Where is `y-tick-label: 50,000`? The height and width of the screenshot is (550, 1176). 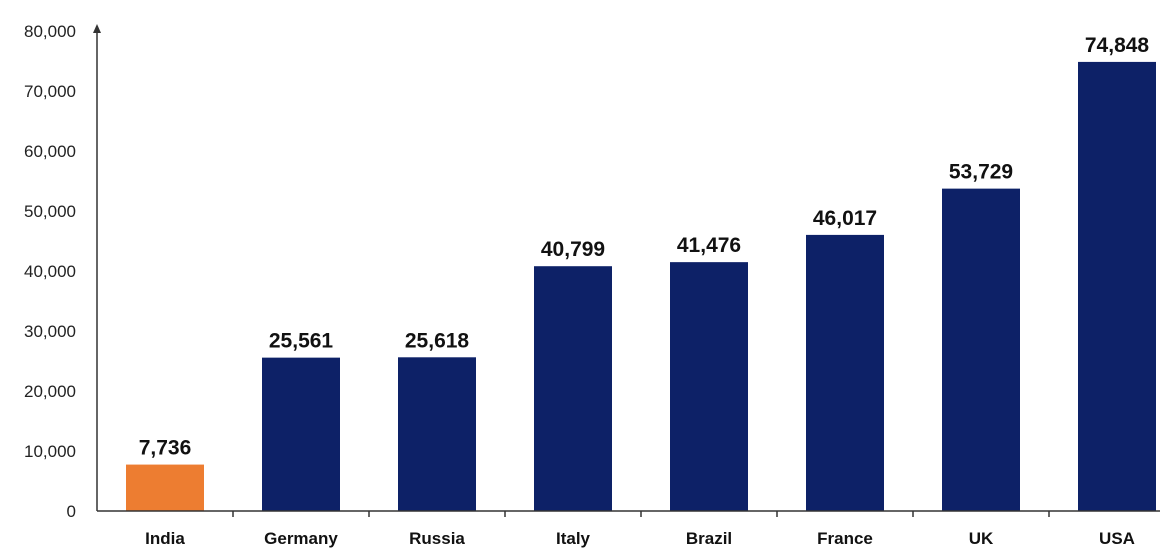 y-tick-label: 50,000 is located at coordinates (50, 211).